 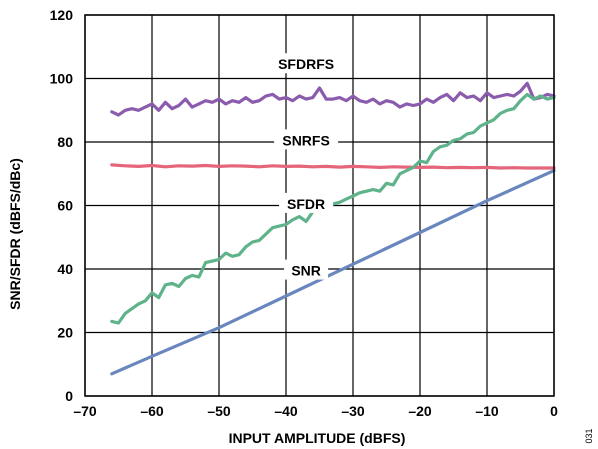 I want to click on series-labels: SFDRFS SNRFS SFDR SNR, so click(x=306, y=166).